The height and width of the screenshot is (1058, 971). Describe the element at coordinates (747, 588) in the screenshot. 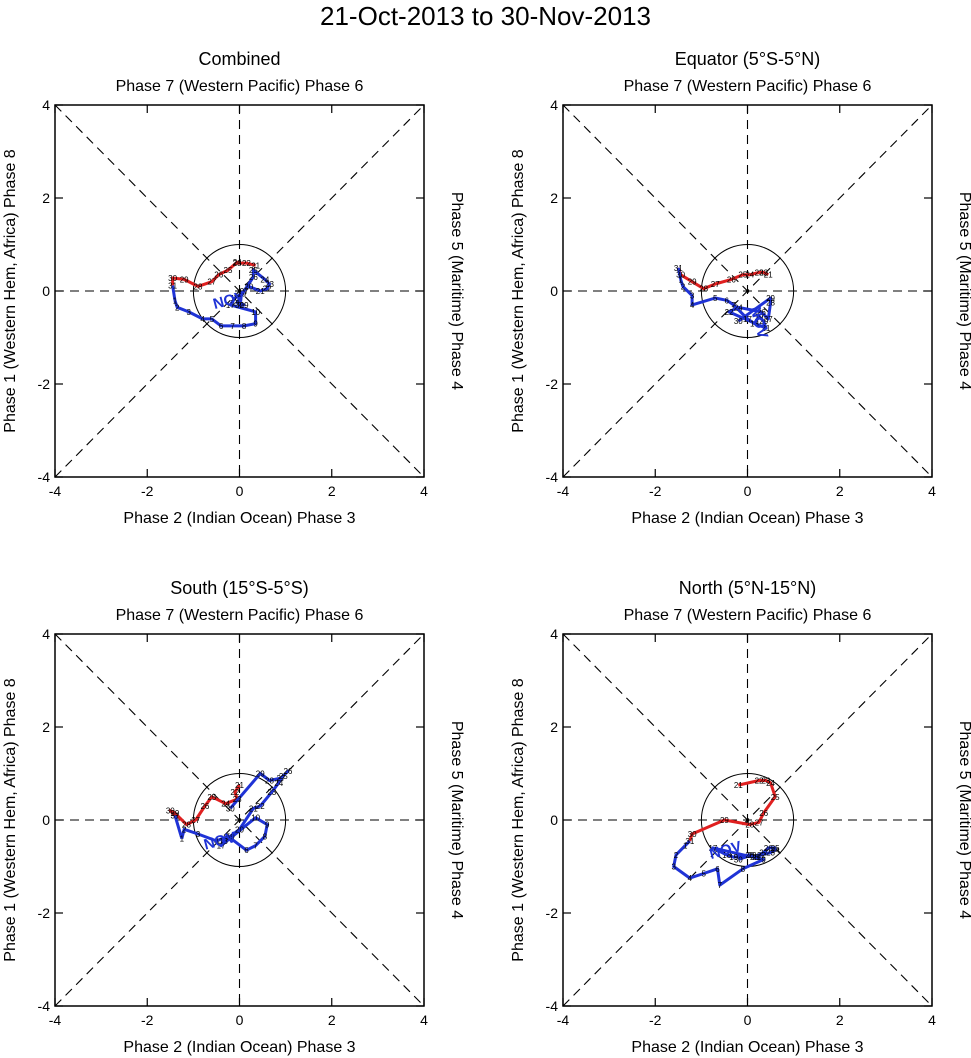

I see `panel-title: North (5°N-15°N)` at that location.